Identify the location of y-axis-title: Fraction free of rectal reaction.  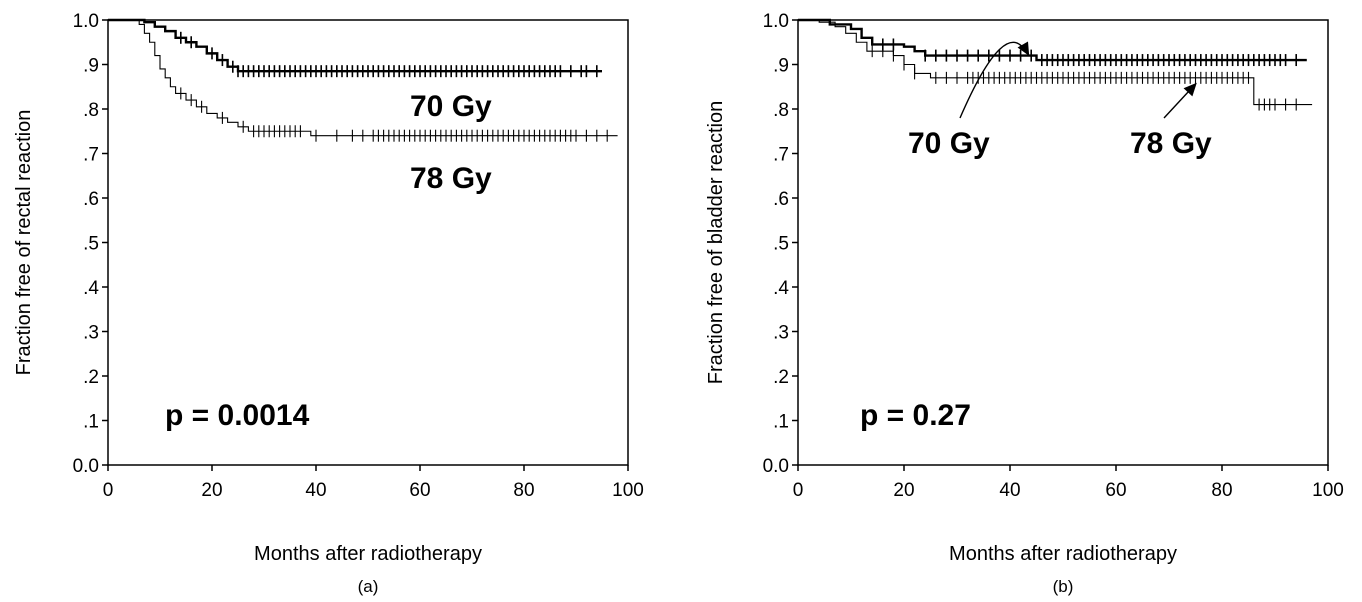
(24, 243).